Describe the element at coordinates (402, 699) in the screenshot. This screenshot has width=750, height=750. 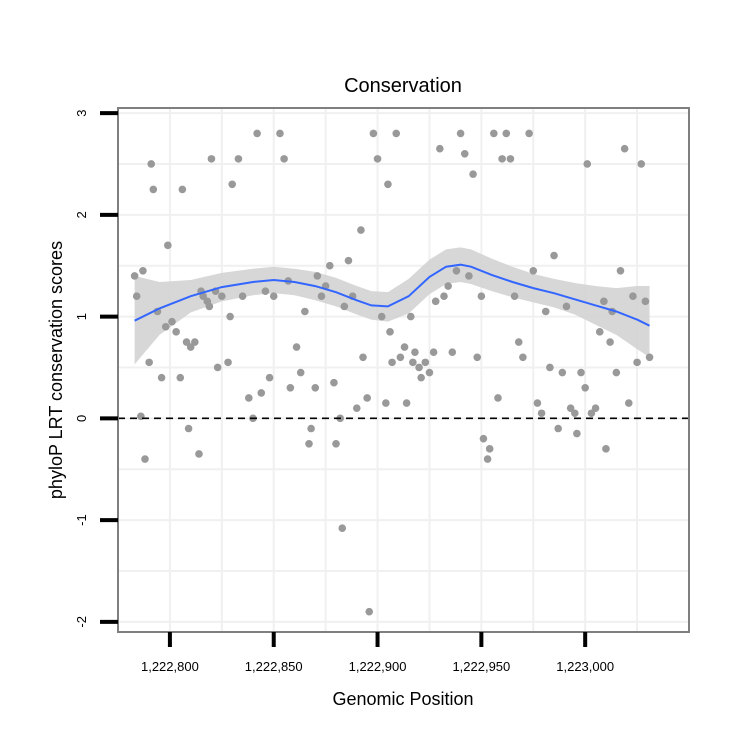
I see `x-axis-title: Genomic Position` at that location.